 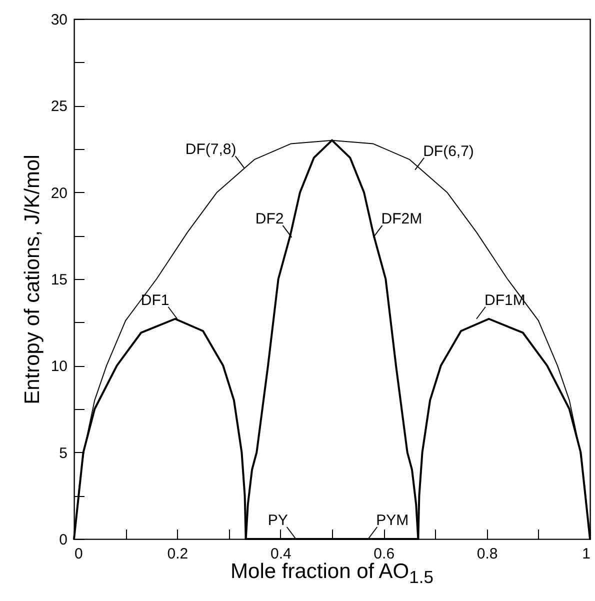 What do you see at coordinates (210, 149) in the screenshot?
I see `annotation: DF(7,8)` at bounding box center [210, 149].